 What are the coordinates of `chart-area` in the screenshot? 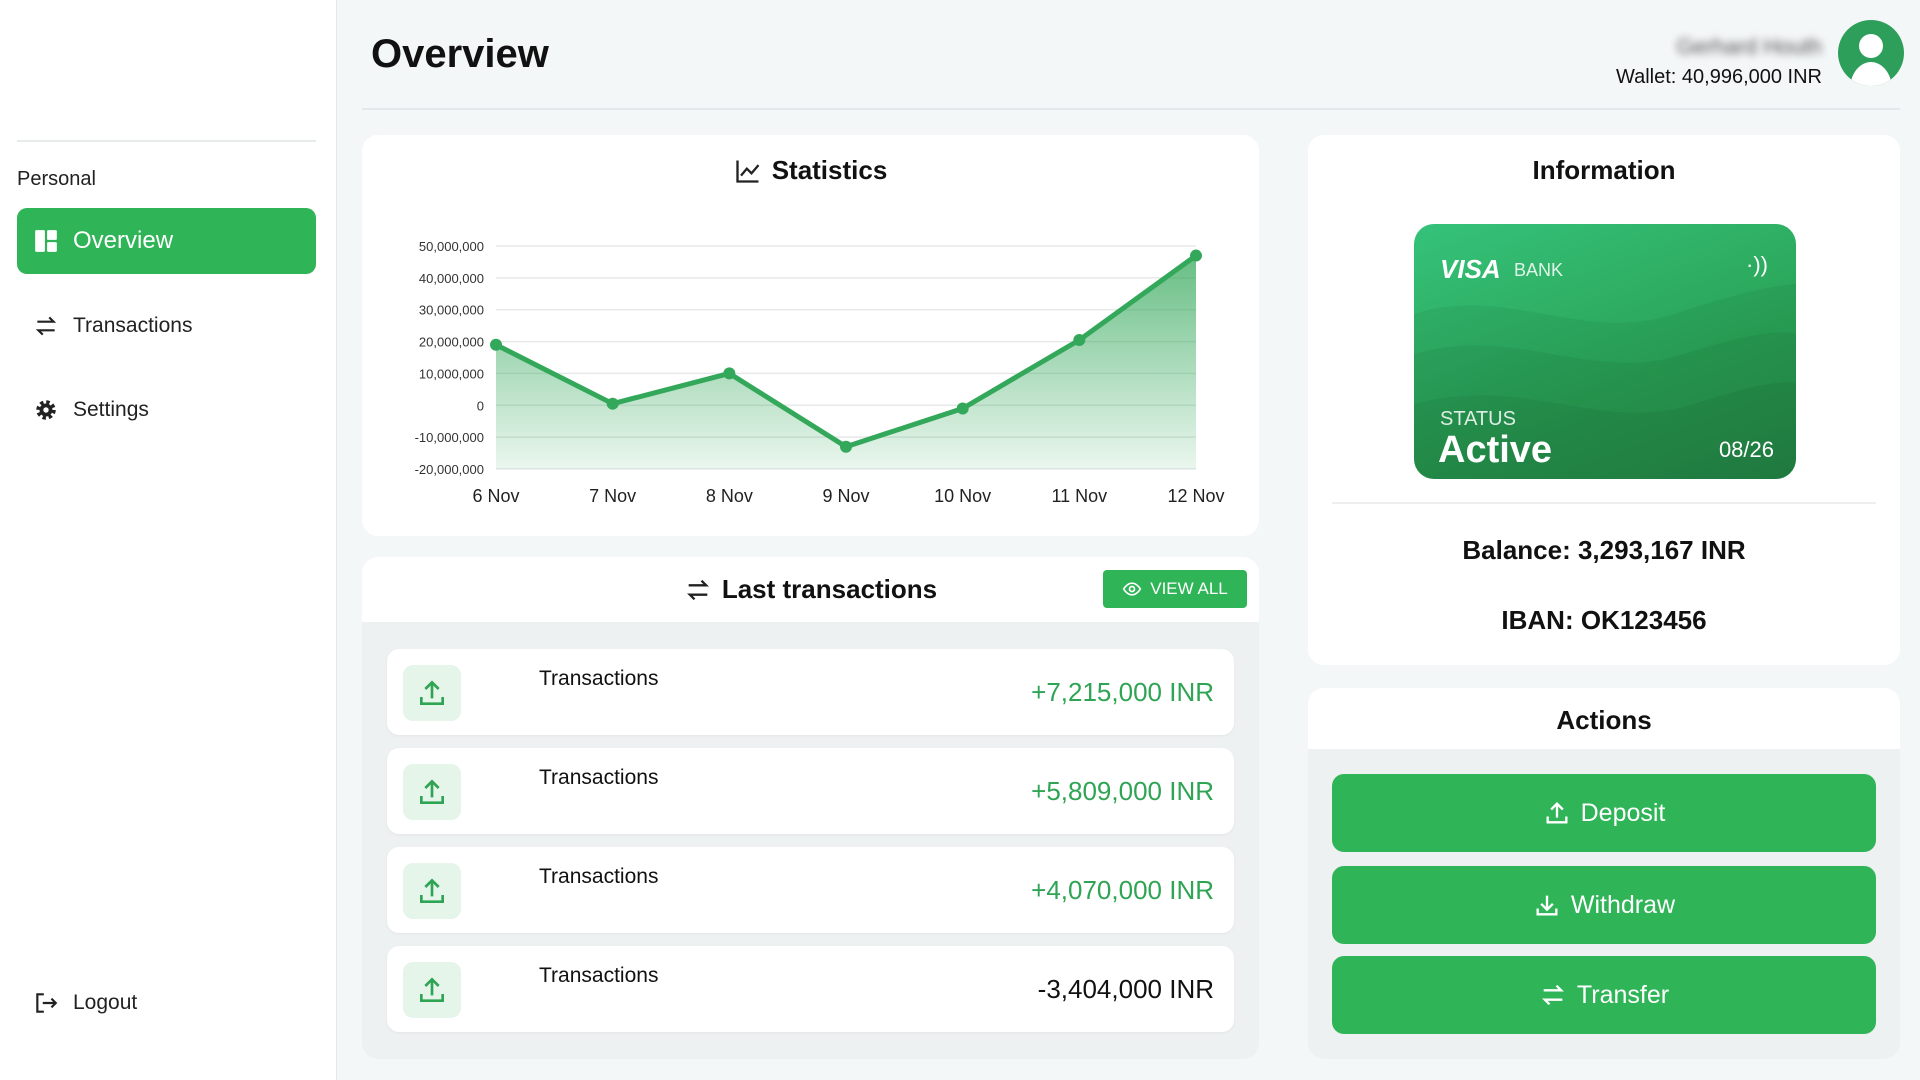 It's located at (846, 362).